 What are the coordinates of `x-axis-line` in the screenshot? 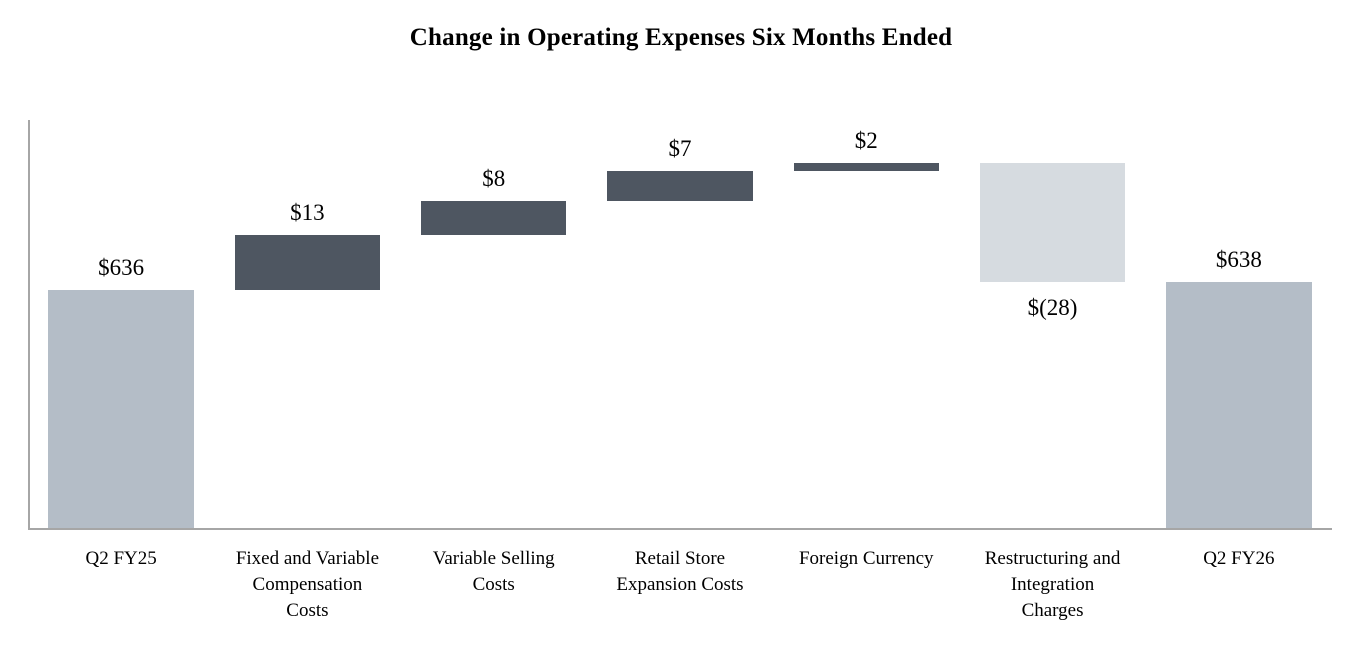 It's located at (680, 529).